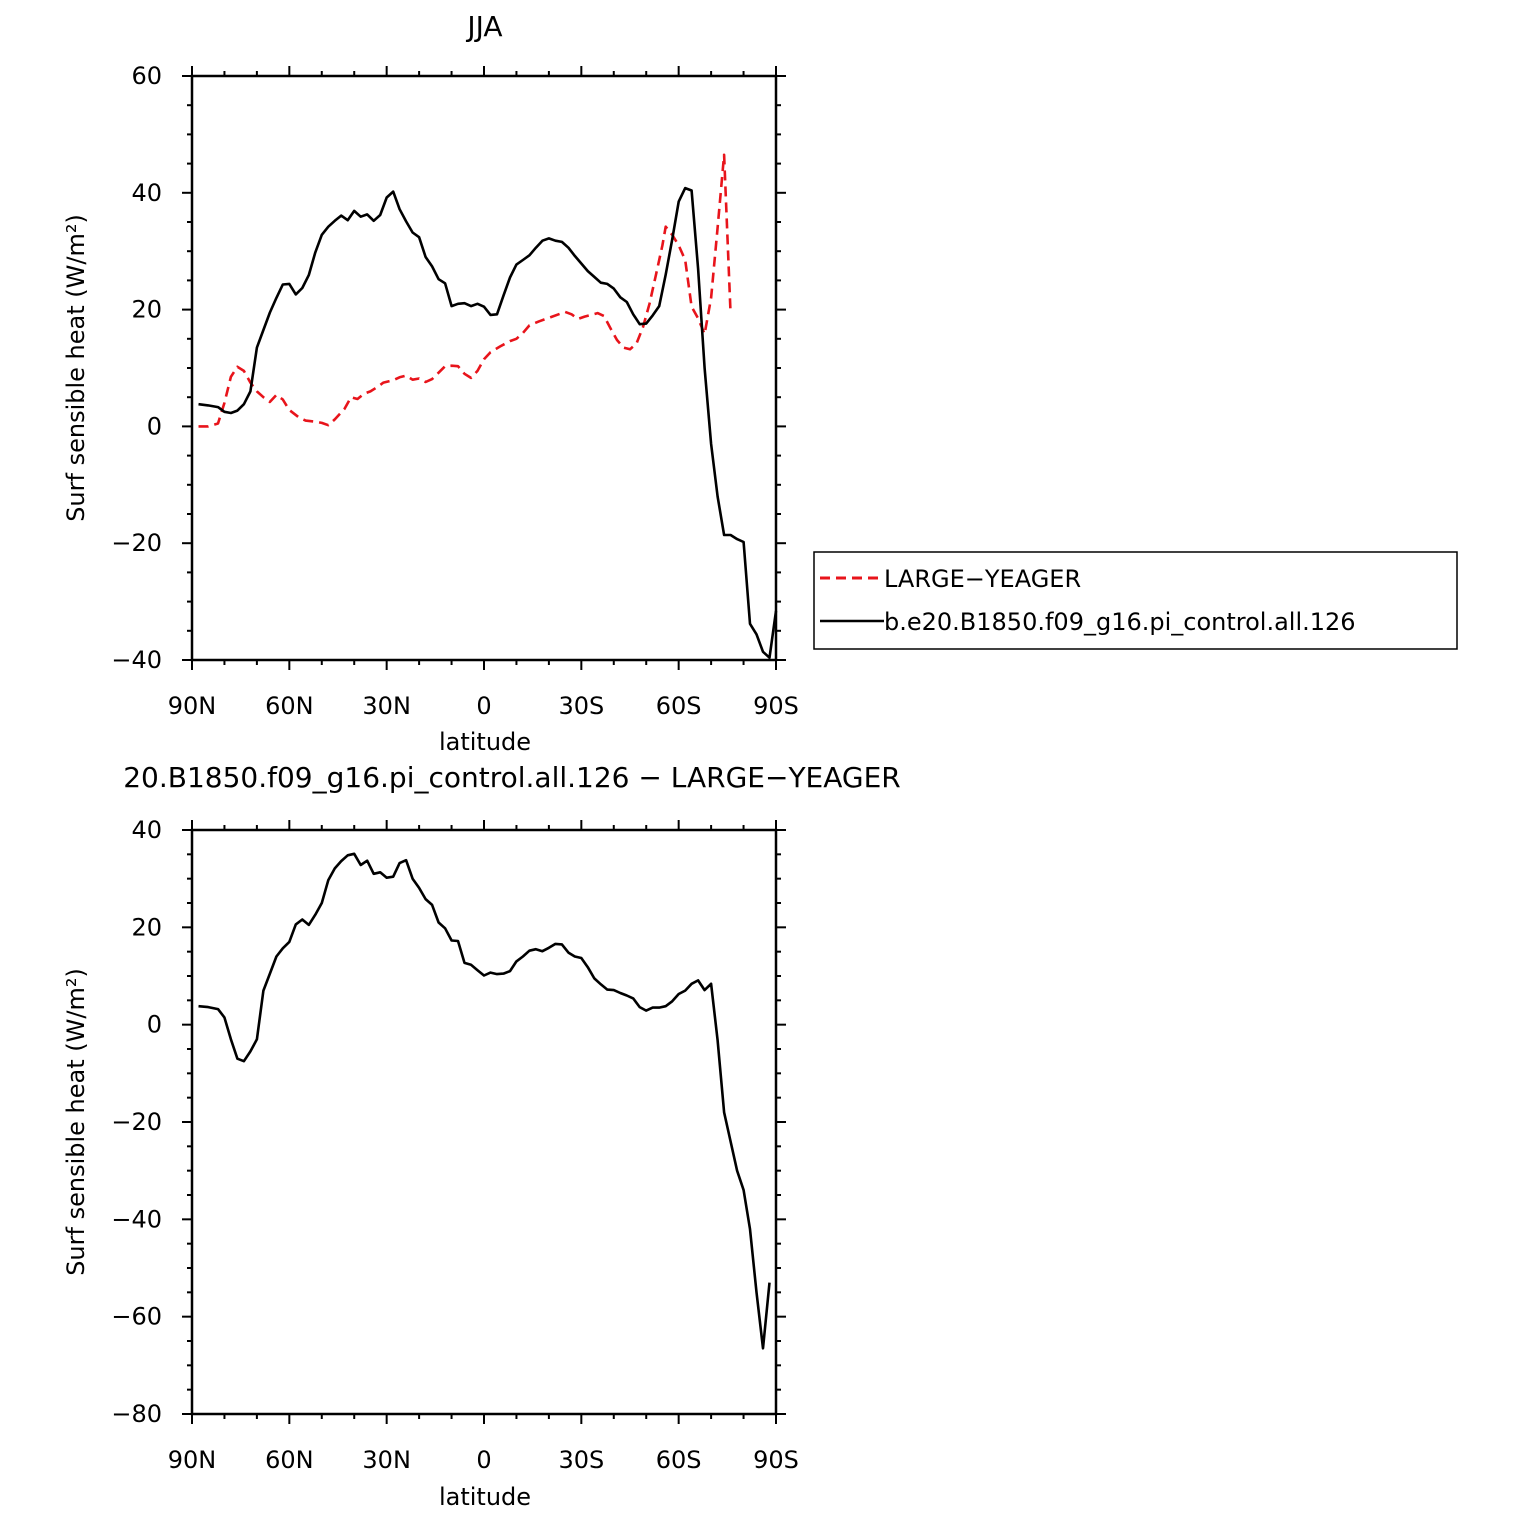  I want to click on top-x-tick-labels: 90N 60N 30N 0 30S 60S 90S, so click(483, 706).